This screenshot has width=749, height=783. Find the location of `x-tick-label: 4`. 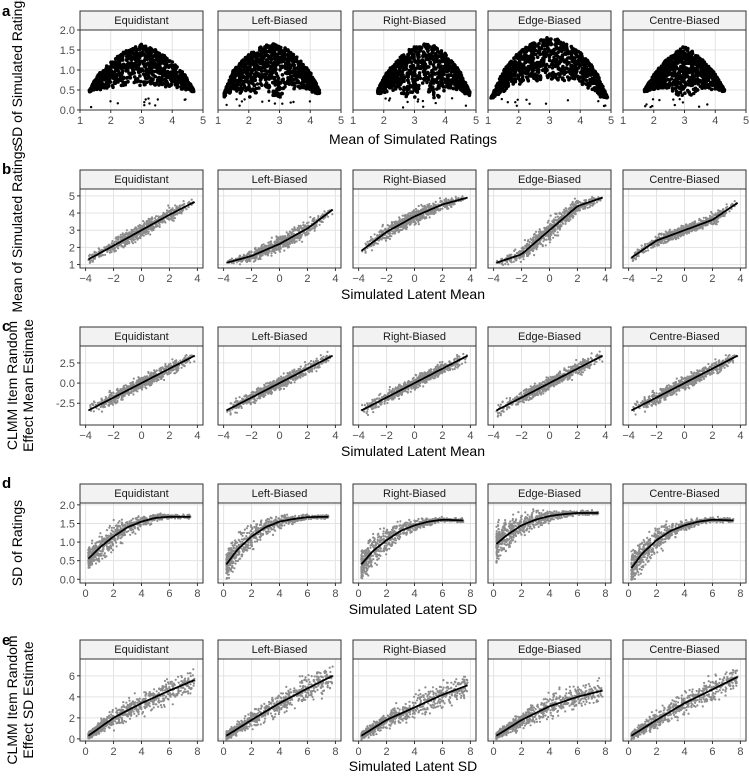

x-tick-label: 4 is located at coordinates (310, 121).